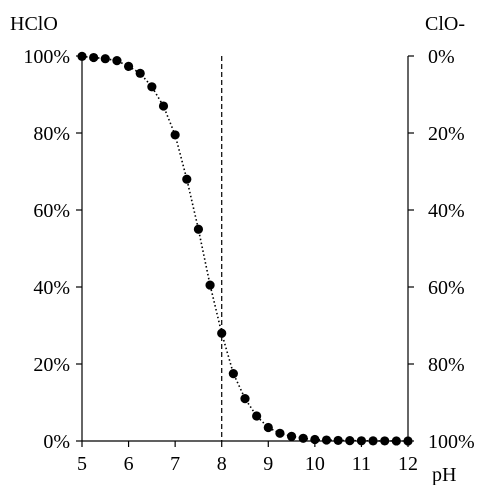 The height and width of the screenshot is (485, 482). What do you see at coordinates (222, 464) in the screenshot?
I see `x-tick-label: 8` at bounding box center [222, 464].